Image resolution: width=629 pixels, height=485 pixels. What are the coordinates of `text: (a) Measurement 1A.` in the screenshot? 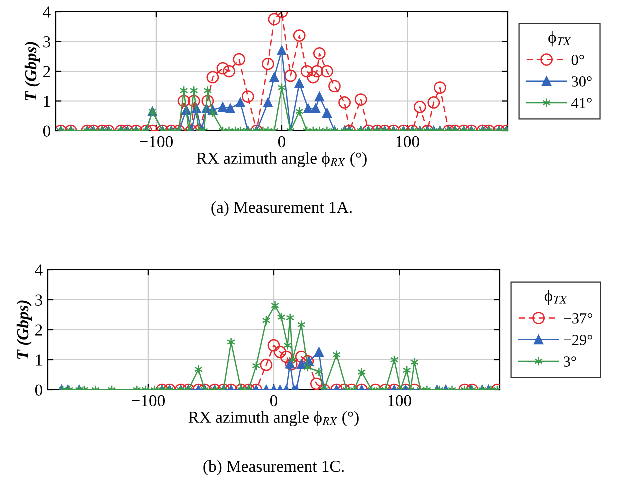 It's located at (282, 209).